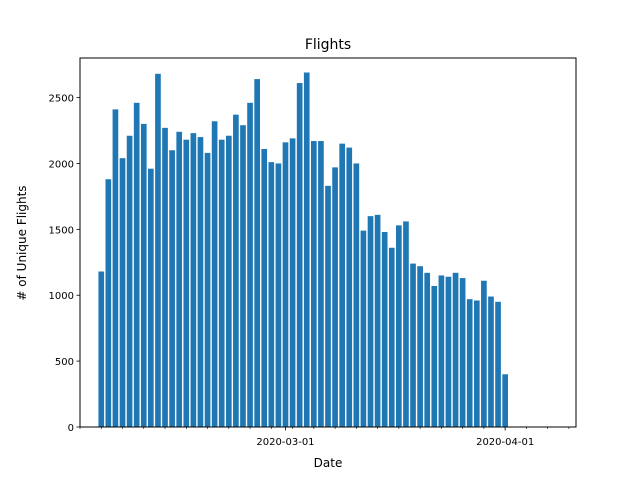 The width and height of the screenshot is (640, 480). Describe the element at coordinates (71, 428) in the screenshot. I see `y-tick-label: 0` at that location.